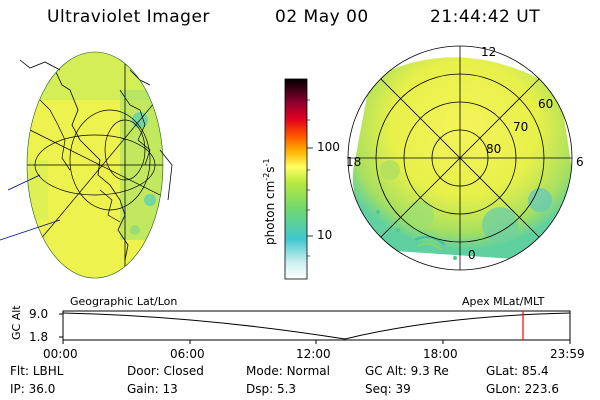  I want to click on right-panel-caption: Apex MLat/MLT, so click(503, 301).